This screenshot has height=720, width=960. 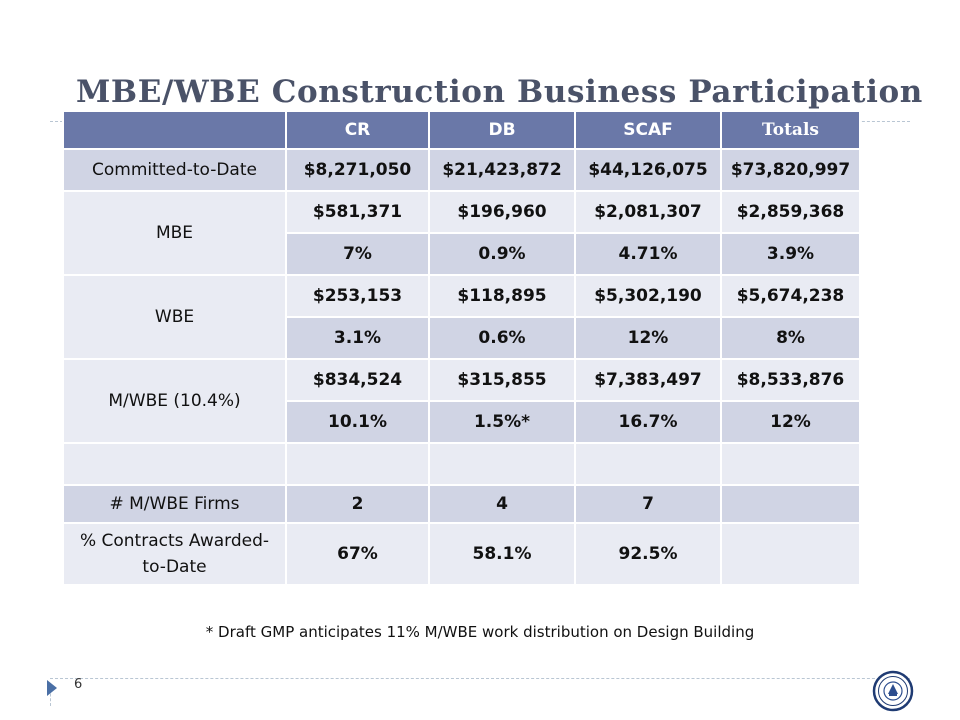 I want to click on cell: 0.9%, so click(x=502, y=254).